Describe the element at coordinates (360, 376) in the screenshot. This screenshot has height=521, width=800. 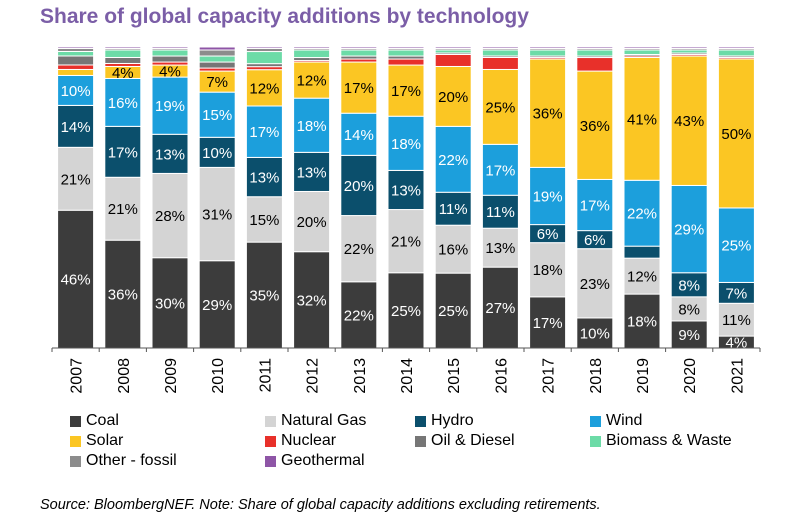
I see `x-tick-label: 2013` at that location.